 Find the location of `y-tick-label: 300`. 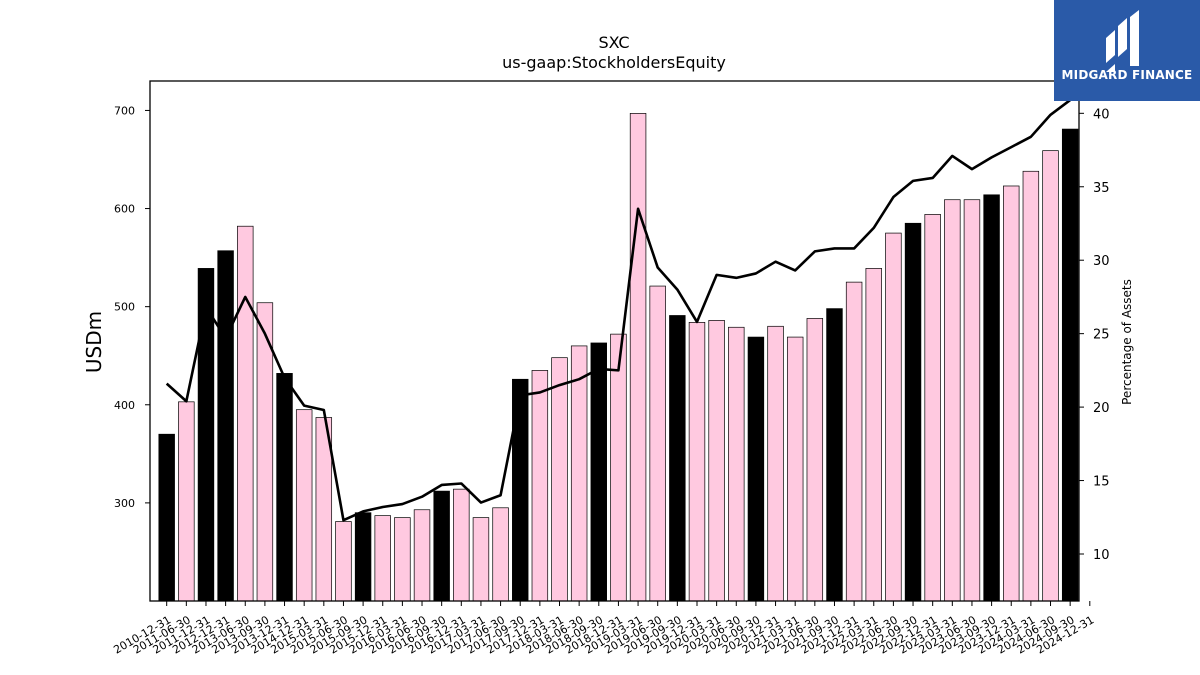

y-tick-label: 300 is located at coordinates (124, 503).